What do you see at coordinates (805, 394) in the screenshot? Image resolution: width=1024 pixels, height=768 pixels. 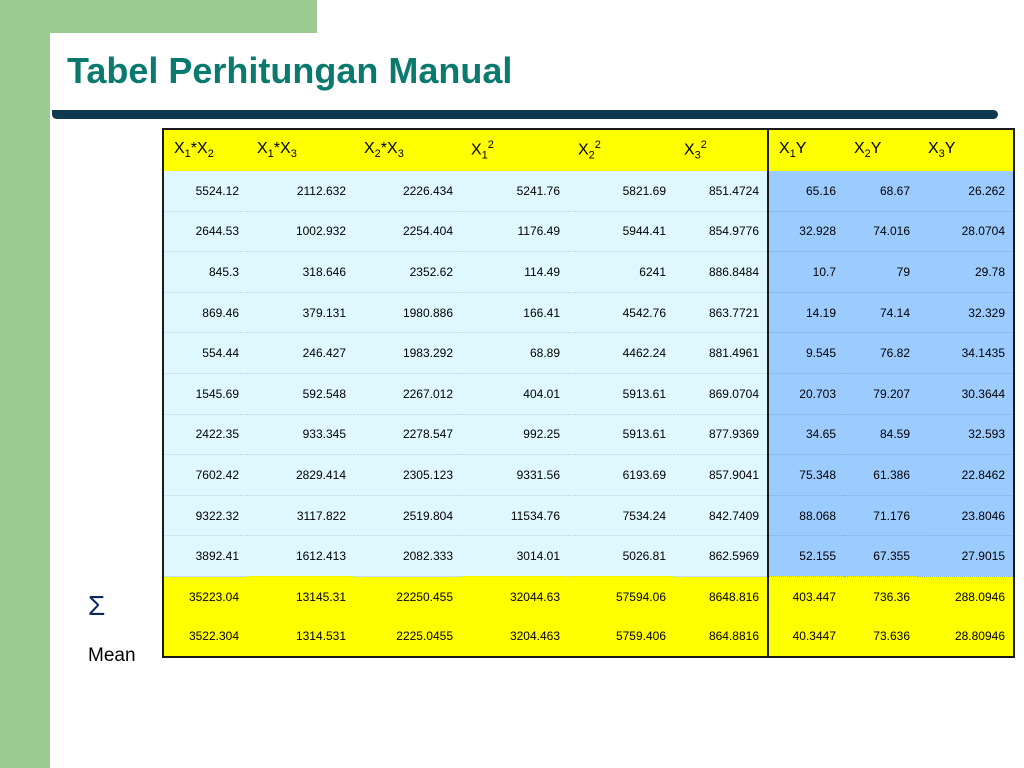 I see `table-cell: 20.703` at bounding box center [805, 394].